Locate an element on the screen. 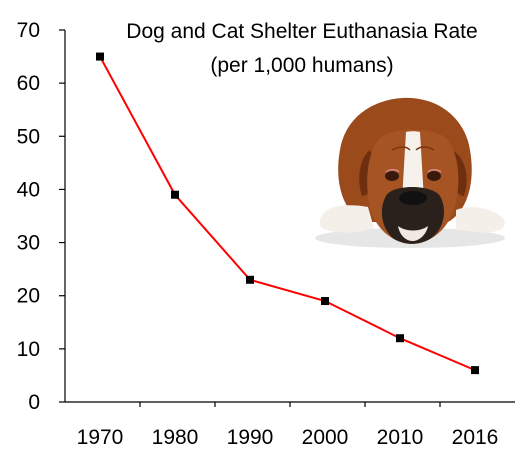 The image size is (531, 466). data-point-1980 is located at coordinates (175, 194).